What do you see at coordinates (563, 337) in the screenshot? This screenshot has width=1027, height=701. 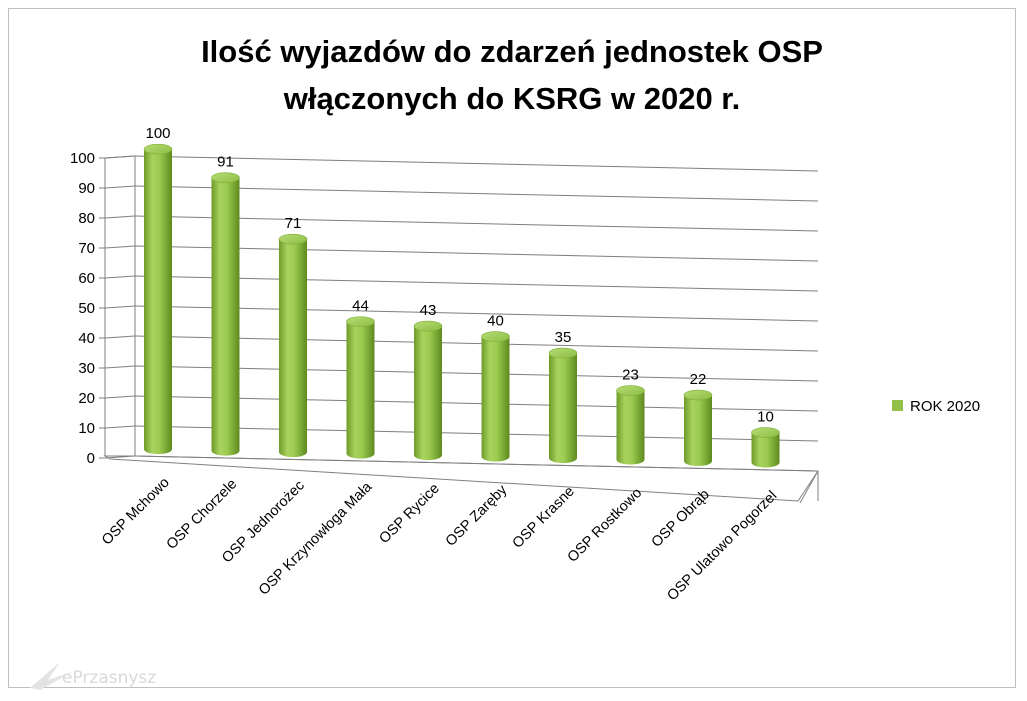 I see `data-label: 35` at bounding box center [563, 337].